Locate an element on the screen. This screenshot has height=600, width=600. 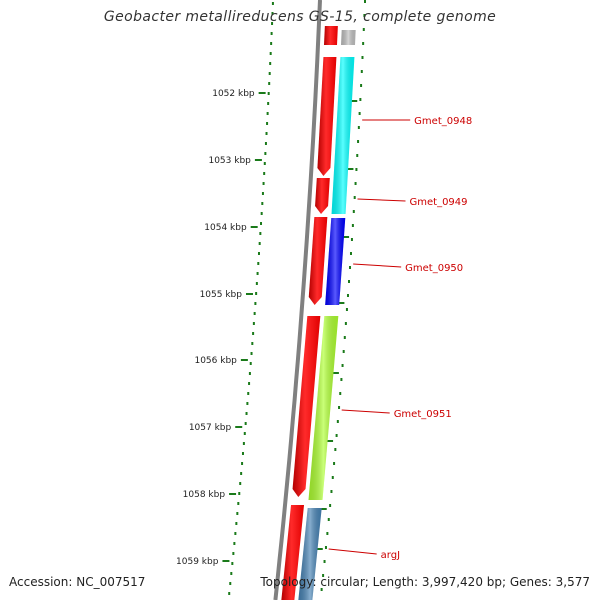
ruler-tick-label: 1056 kbp is located at coordinates (215, 361).